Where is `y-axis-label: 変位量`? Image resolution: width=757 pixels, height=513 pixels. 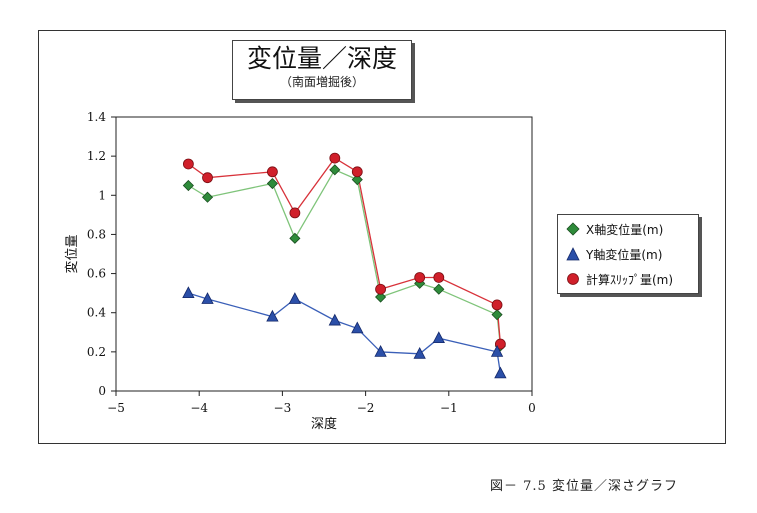
y-axis-label: 変位量 is located at coordinates (72, 253).